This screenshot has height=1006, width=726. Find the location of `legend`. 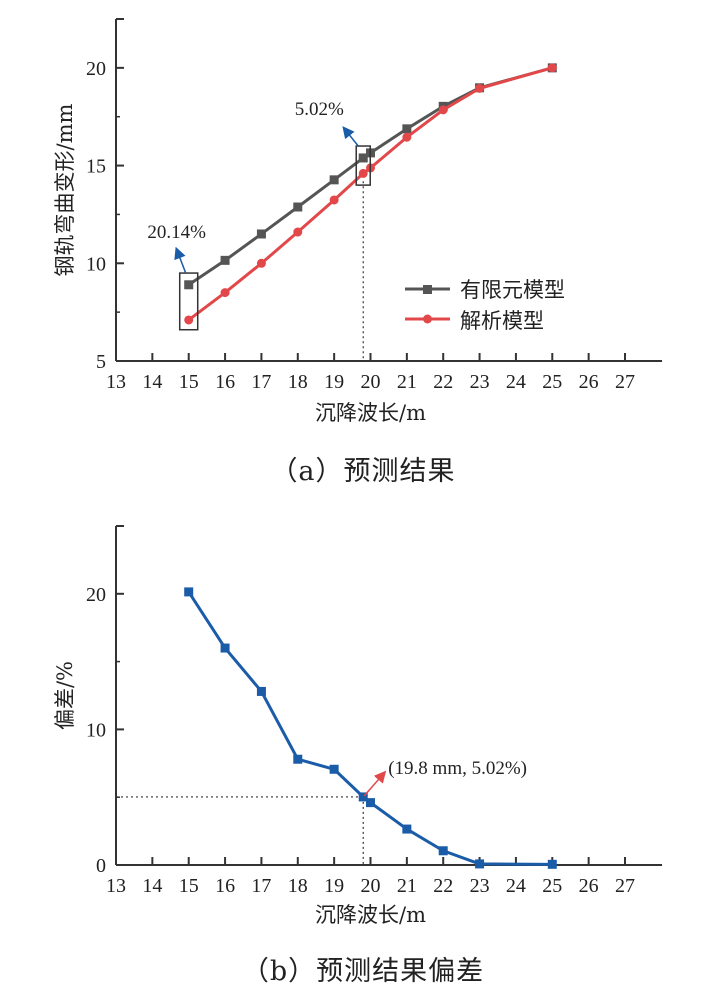

legend is located at coordinates (427, 304).